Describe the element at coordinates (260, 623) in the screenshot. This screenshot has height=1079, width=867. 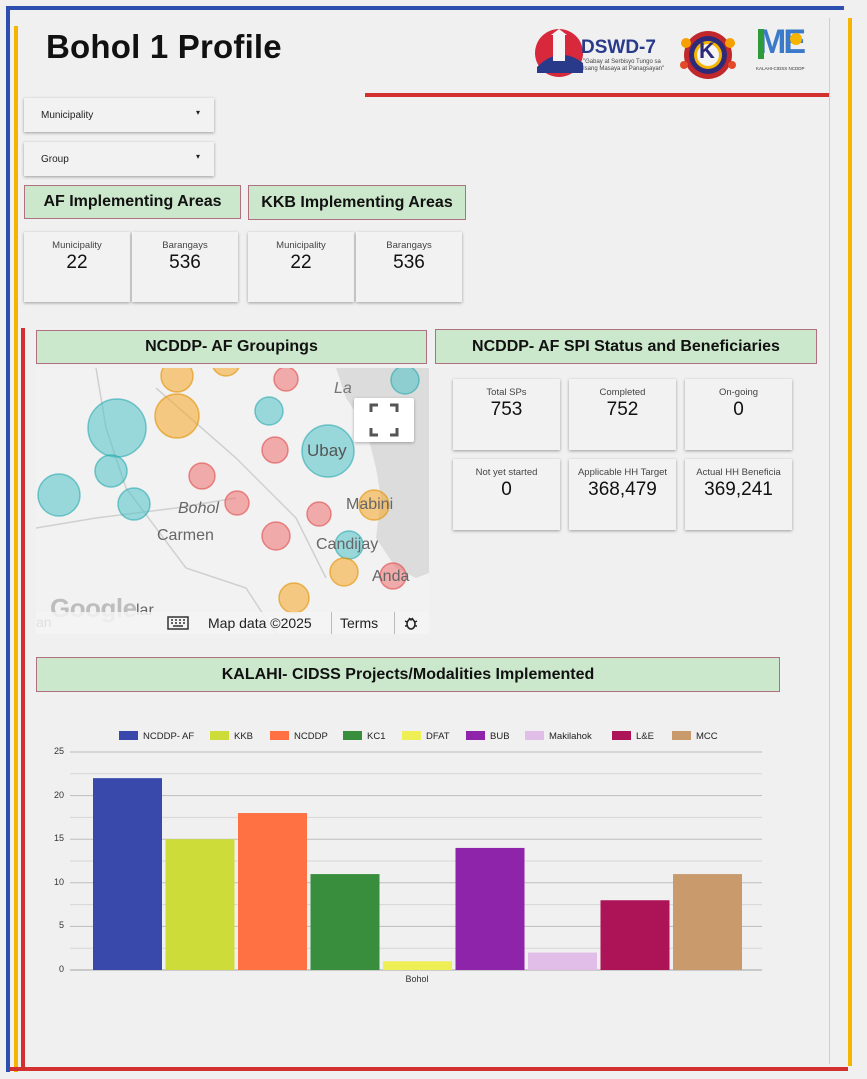
I see `map-data-attribution: Map data ©2025` at that location.